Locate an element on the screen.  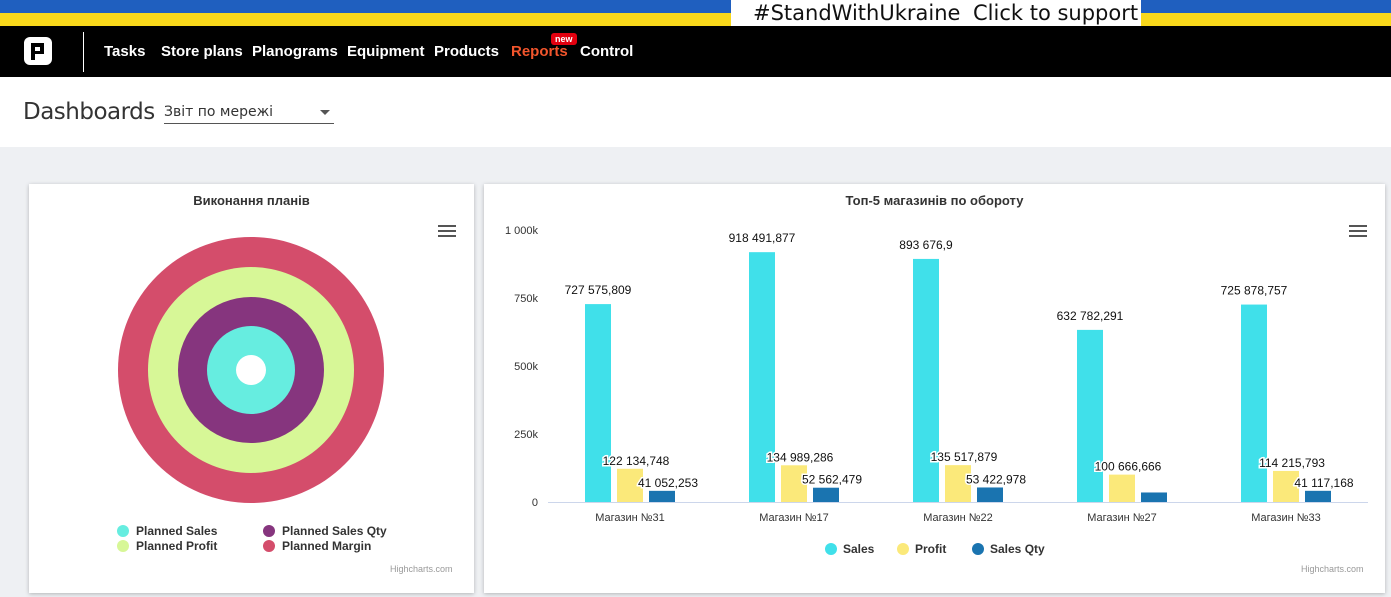
data-label: 893 676,9 is located at coordinates (926, 245).